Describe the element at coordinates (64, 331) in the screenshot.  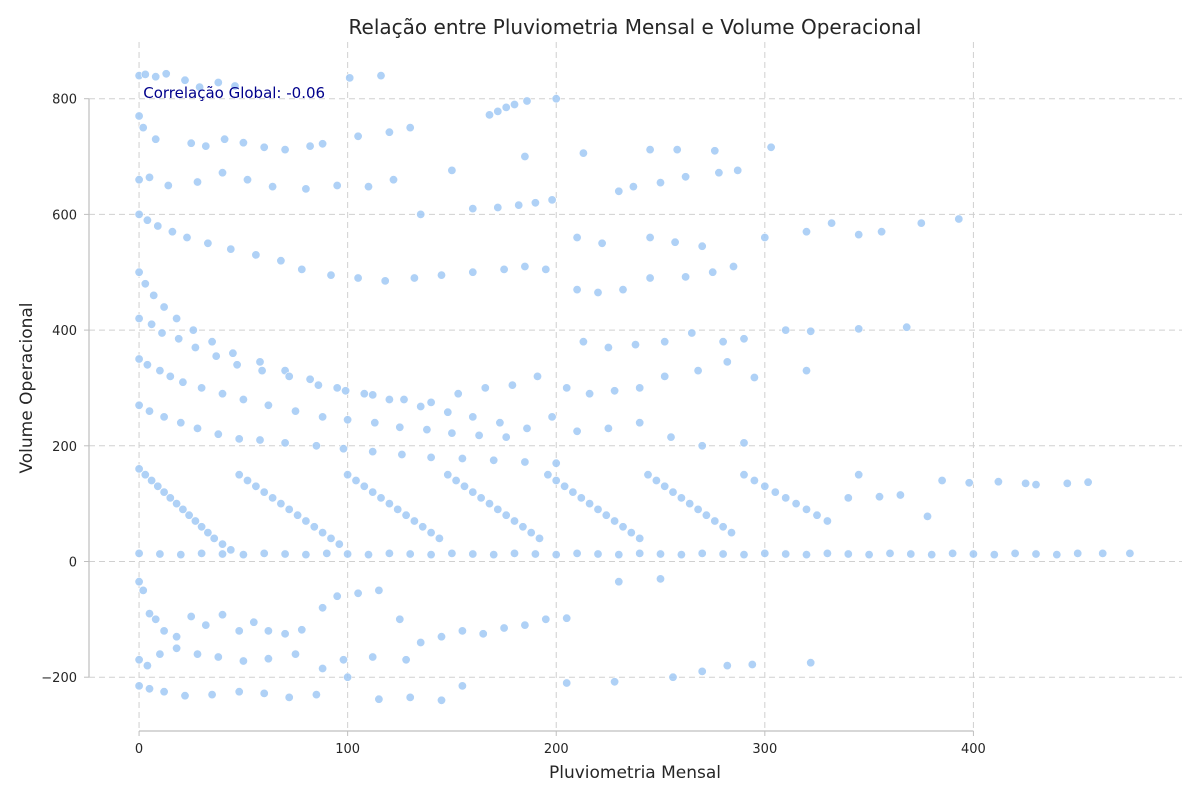
I see `y-tick-label: 400` at that location.